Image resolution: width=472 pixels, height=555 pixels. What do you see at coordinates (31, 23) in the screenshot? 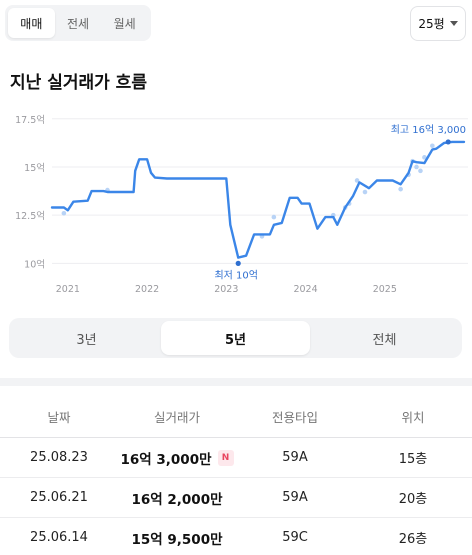
I see `tab-sale: 매매` at bounding box center [31, 23].